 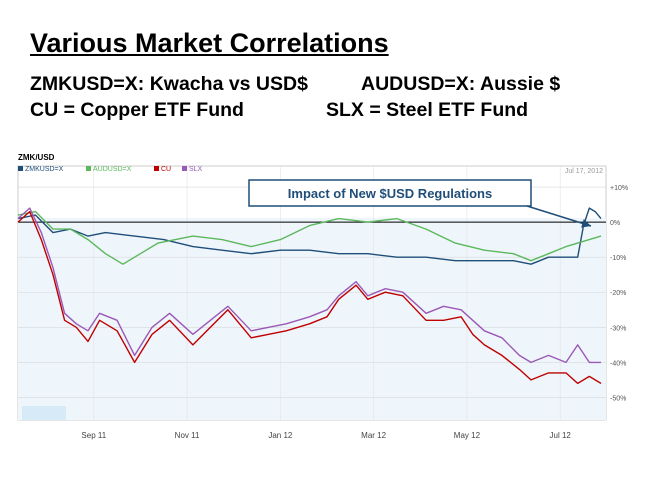 What do you see at coordinates (93, 435) in the screenshot?
I see `x-tick-label: Sep 11` at bounding box center [93, 435].